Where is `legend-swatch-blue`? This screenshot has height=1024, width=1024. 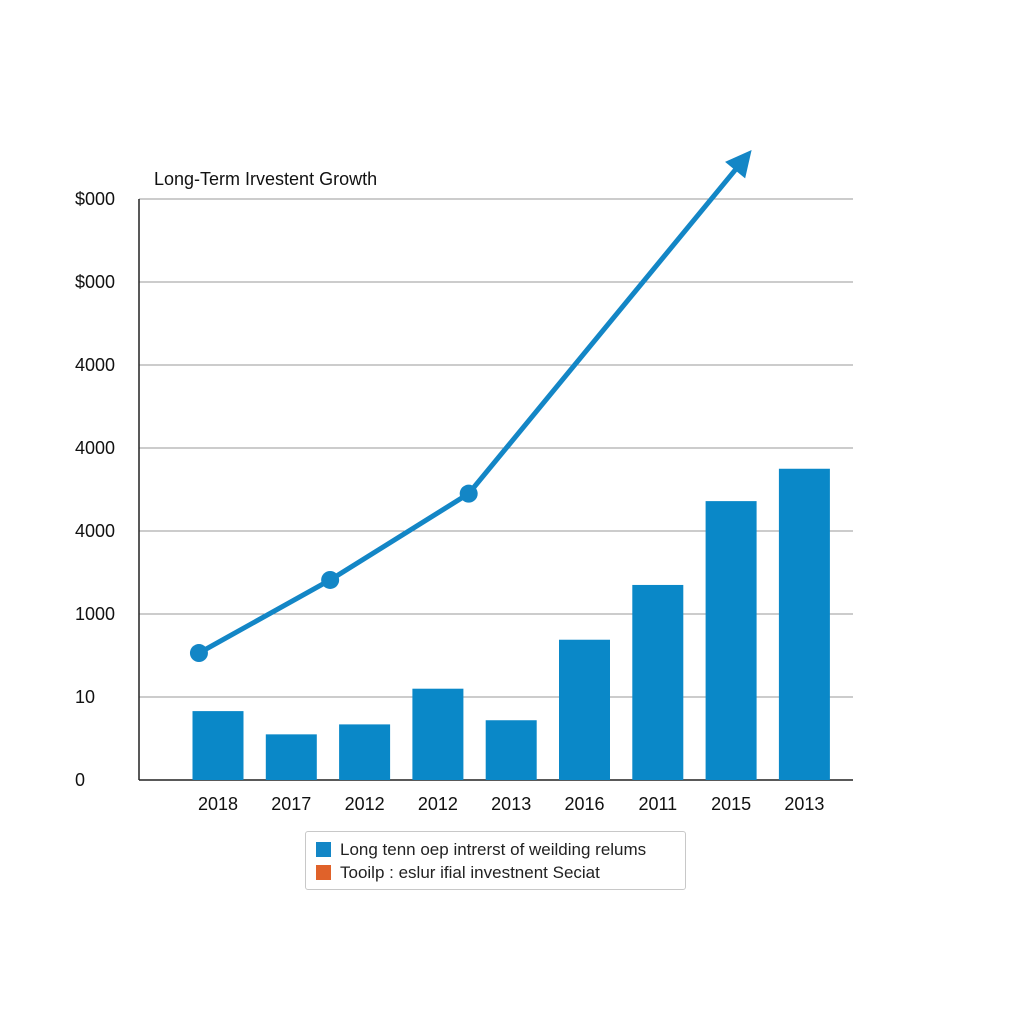 legend-swatch-blue is located at coordinates (323, 849).